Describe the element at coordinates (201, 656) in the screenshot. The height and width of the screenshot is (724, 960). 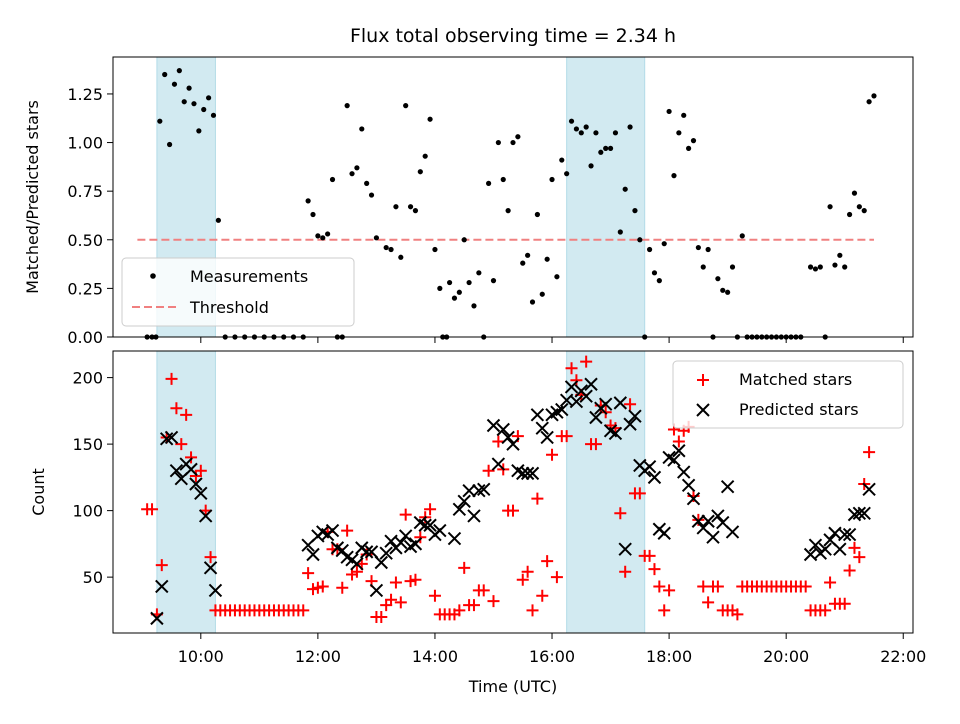
I see `bottom-x-tick-label: 10:00` at that location.